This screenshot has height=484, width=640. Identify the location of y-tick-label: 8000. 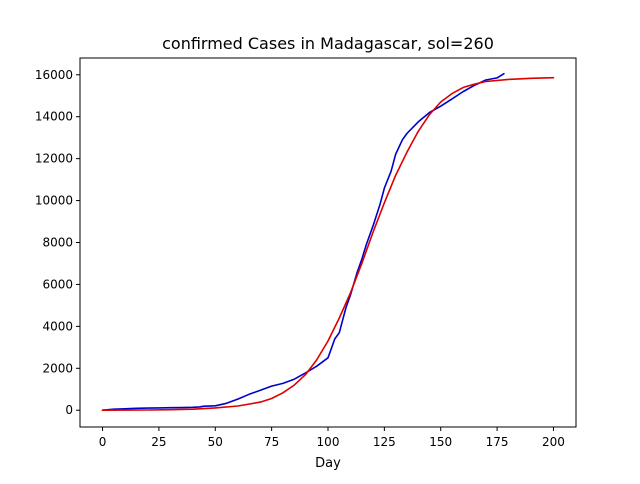
(57, 243).